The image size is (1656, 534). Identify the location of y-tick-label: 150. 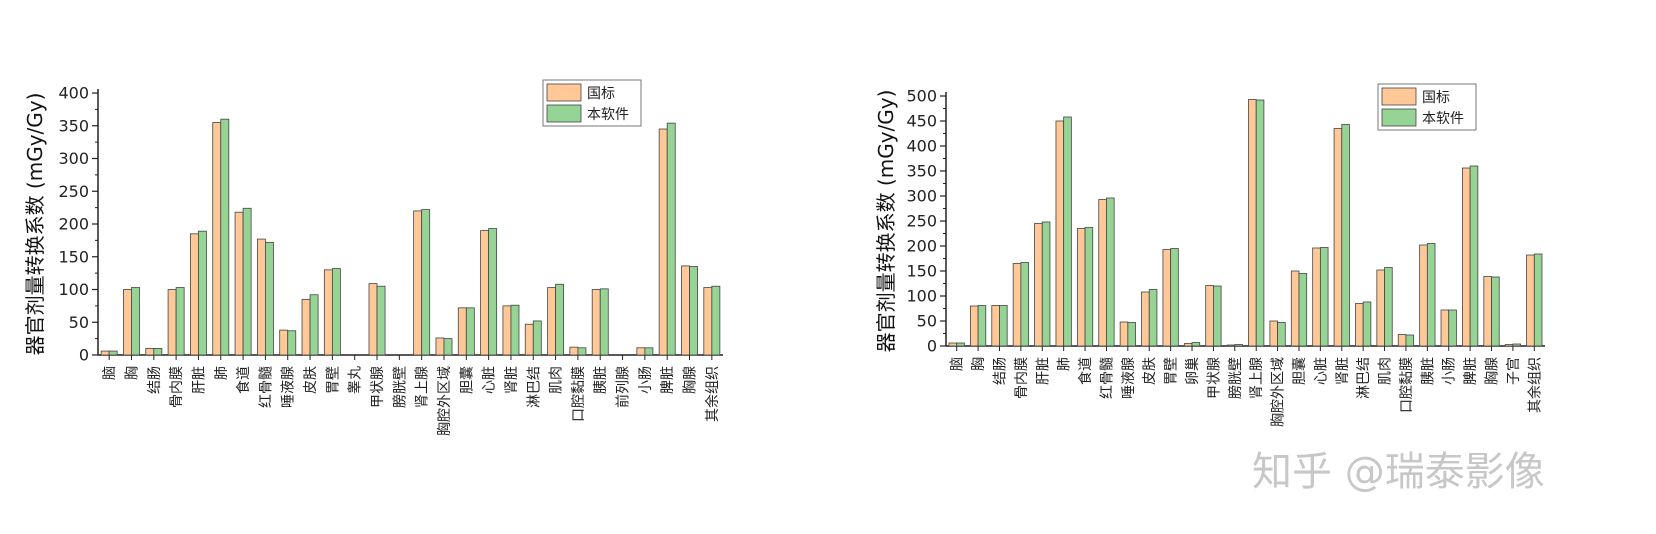
(921, 271).